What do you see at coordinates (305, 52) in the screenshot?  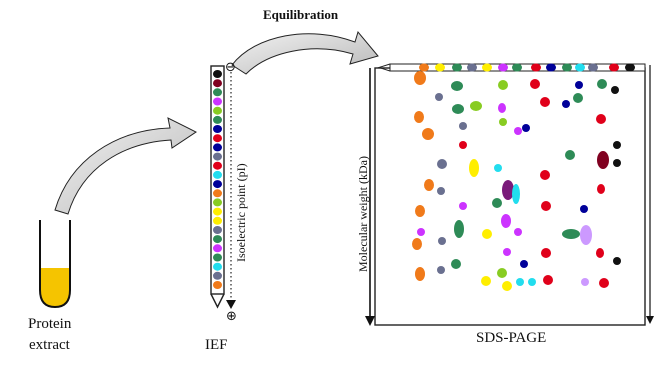 I see `arrow-equilibration` at bounding box center [305, 52].